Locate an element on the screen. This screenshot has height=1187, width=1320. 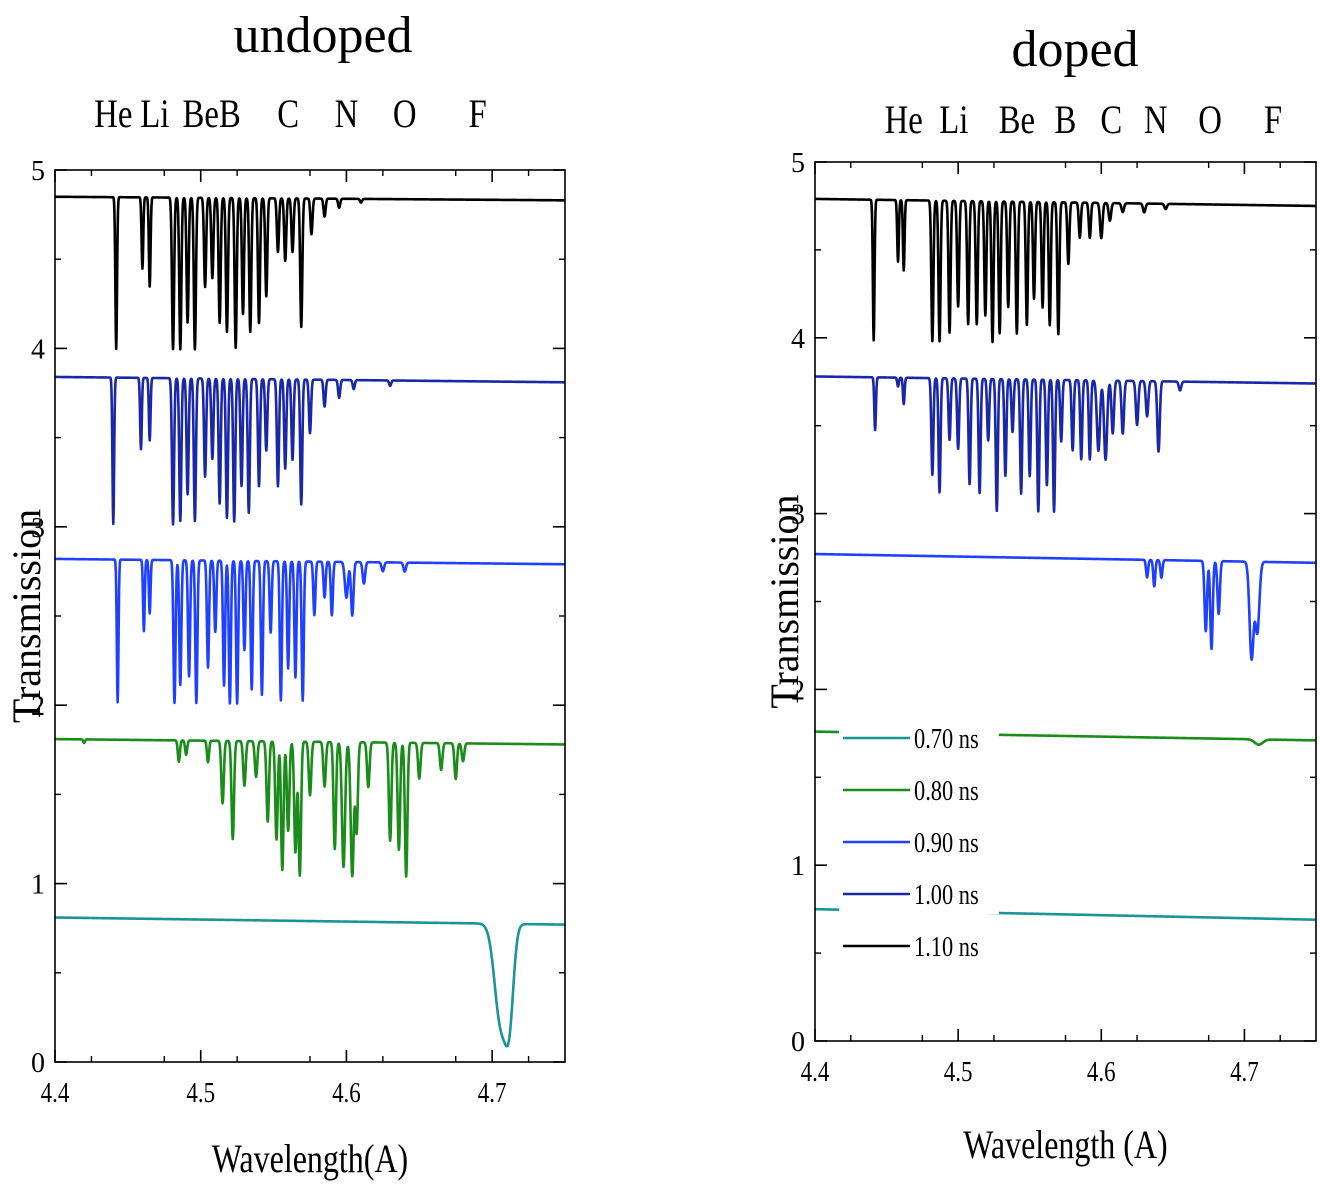
x-axis-label: Wavelength(A) is located at coordinates (310, 1159).